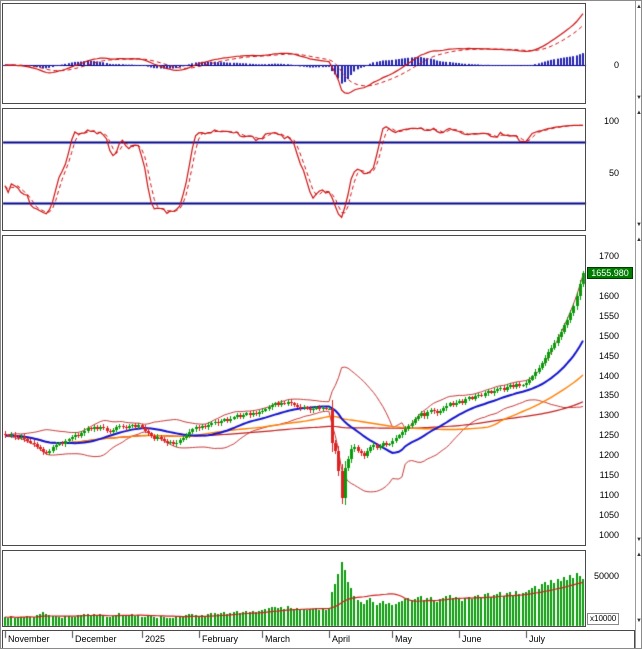 Image resolution: width=642 pixels, height=649 pixels. What do you see at coordinates (608, 455) in the screenshot?
I see `y-axis-label: 1200` at bounding box center [608, 455].